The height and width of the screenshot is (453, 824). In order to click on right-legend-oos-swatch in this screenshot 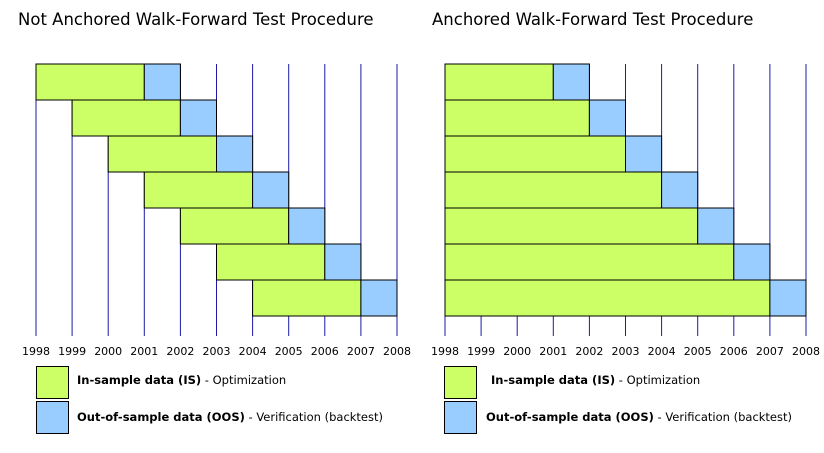, I will do `click(460, 417)`.